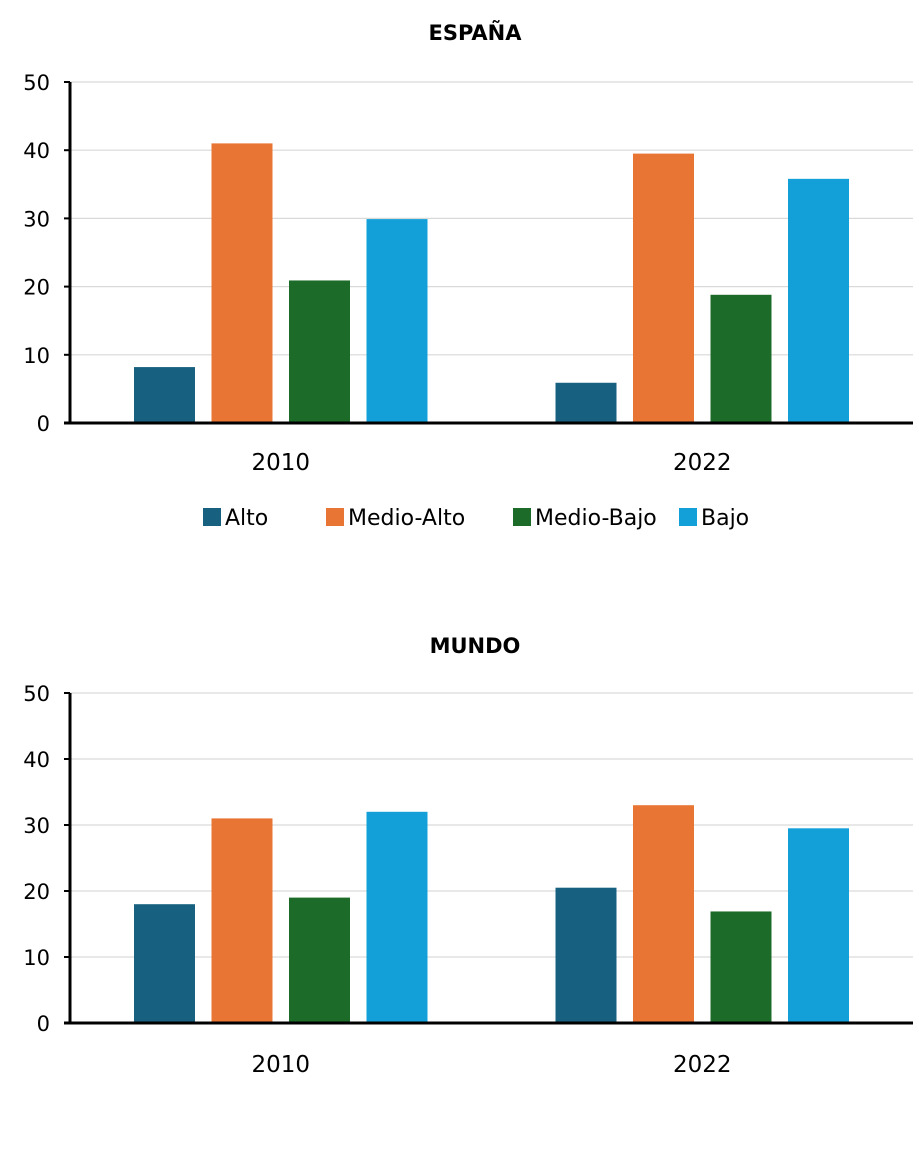  Describe the element at coordinates (406, 518) in the screenshot. I see `legend-label: Medio-Alto` at that location.